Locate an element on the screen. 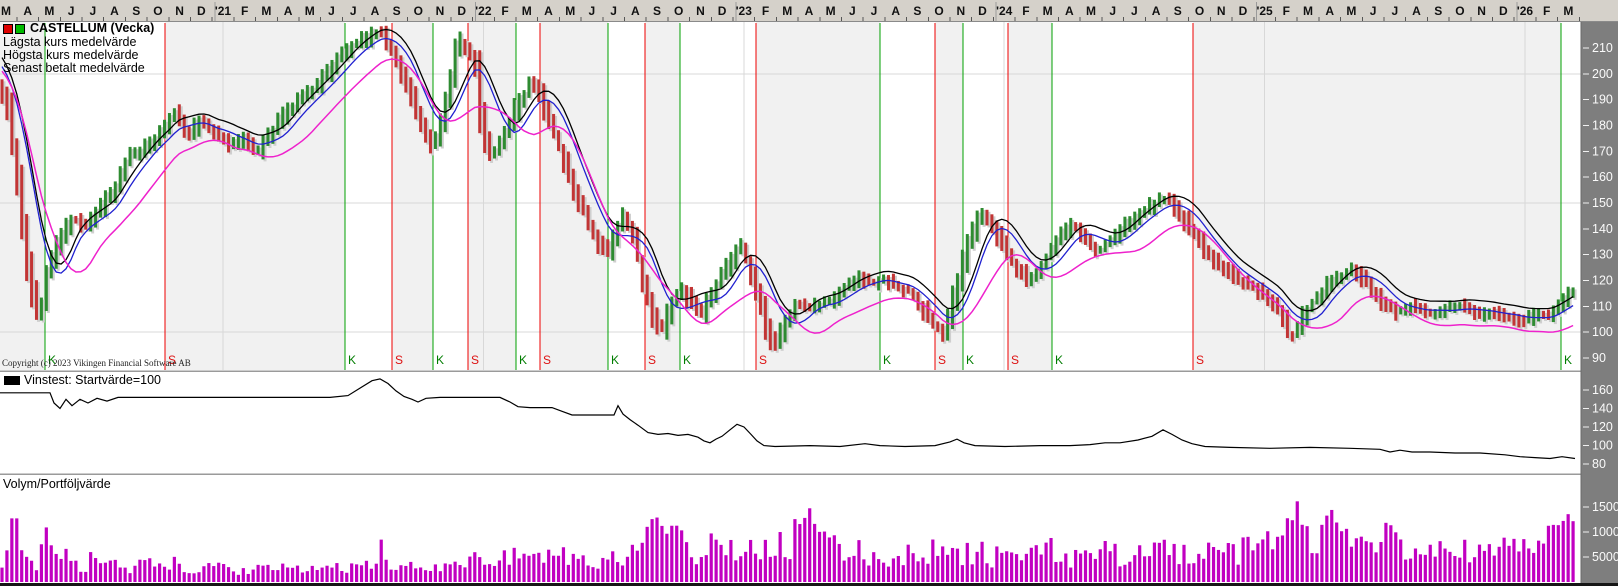 Image resolution: width=1618 pixels, height=586 pixels. svg-text: '23 is located at coordinates (744, 11).